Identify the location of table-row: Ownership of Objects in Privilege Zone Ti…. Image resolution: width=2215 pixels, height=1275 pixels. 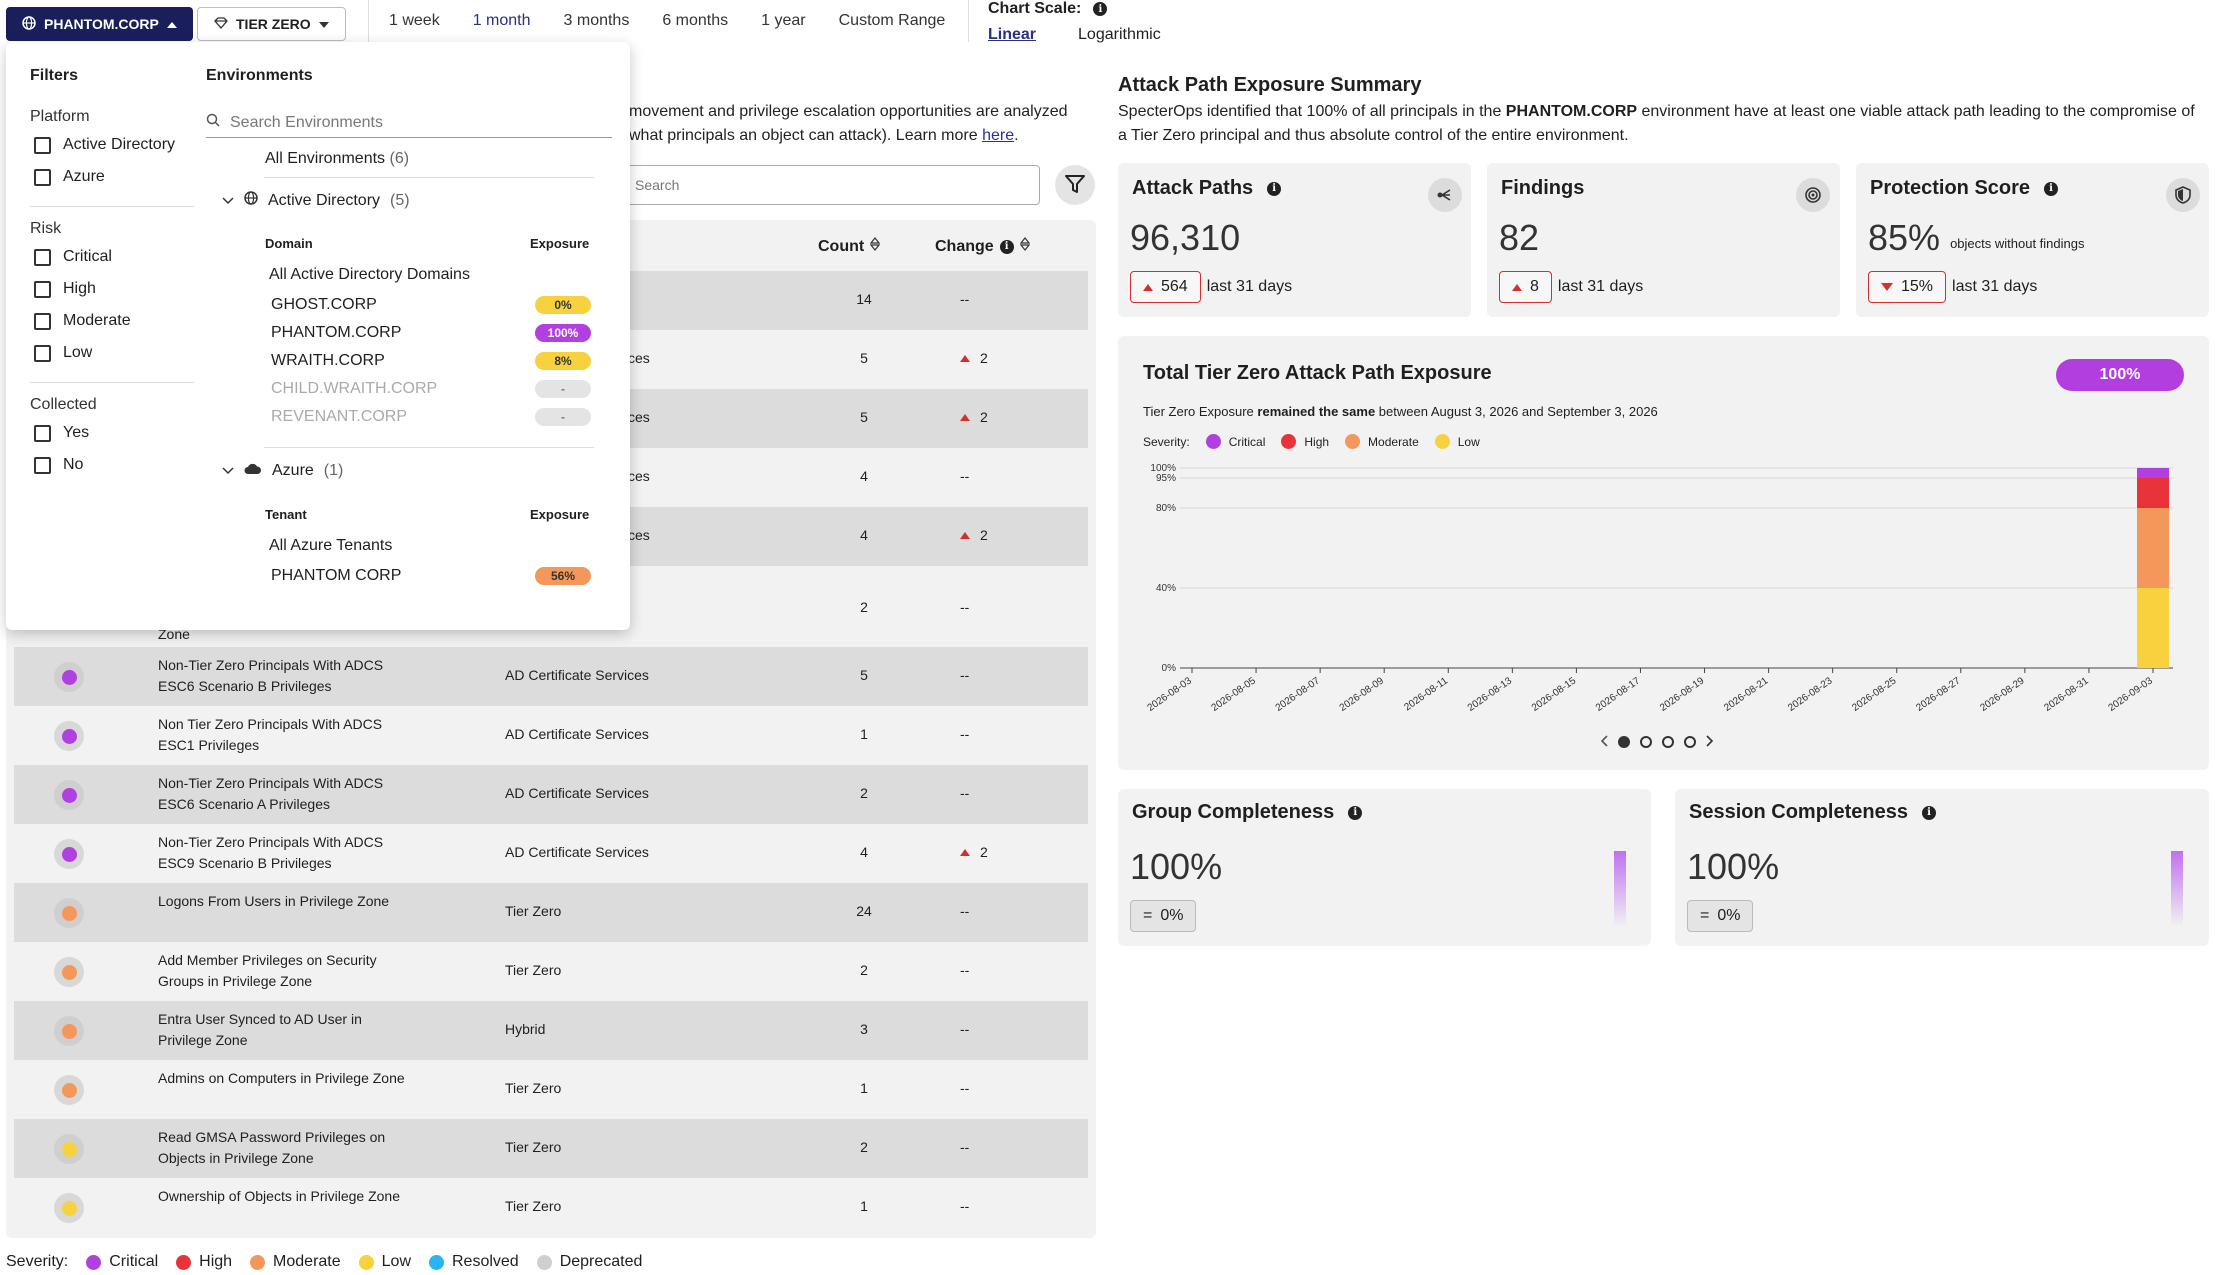
(551, 1207).